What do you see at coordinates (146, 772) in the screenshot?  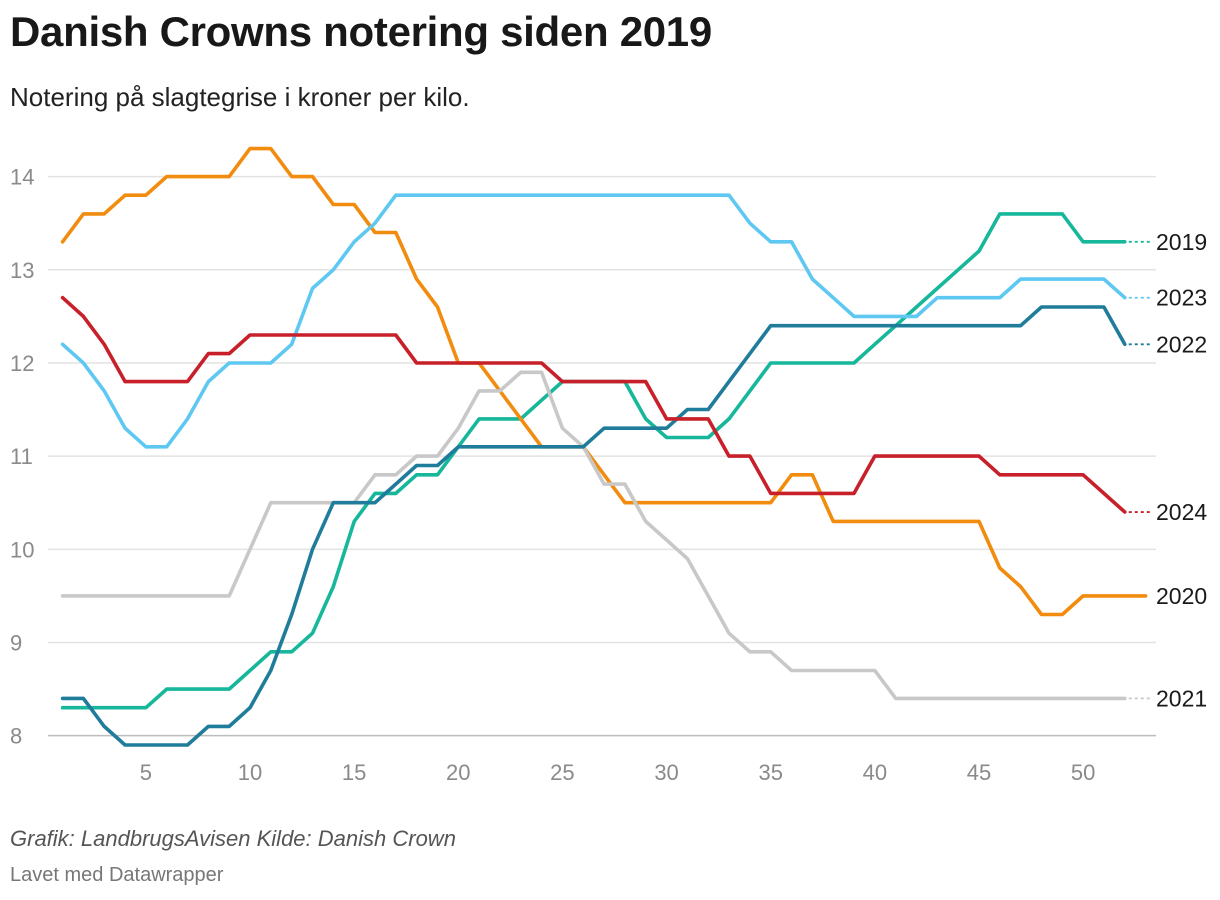 I see `x-tick-label: 5` at bounding box center [146, 772].